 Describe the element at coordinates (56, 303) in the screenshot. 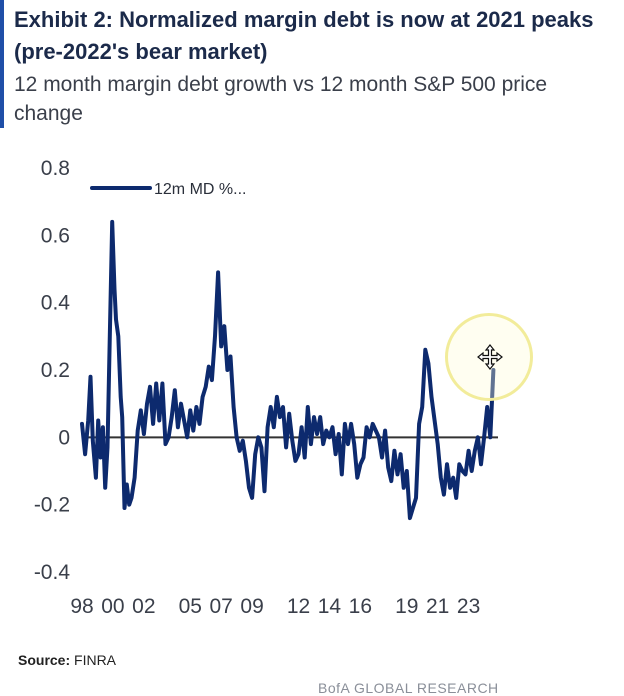

I see `y-tick-label: 0.4` at that location.